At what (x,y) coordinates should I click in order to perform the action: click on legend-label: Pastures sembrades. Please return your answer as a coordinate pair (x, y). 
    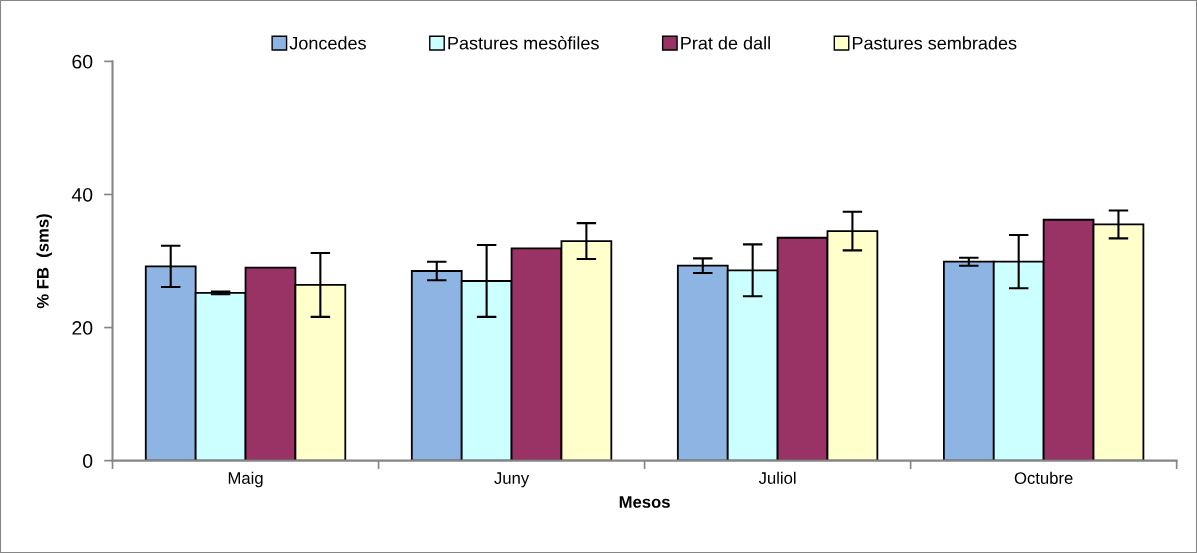
    Looking at the image, I should click on (934, 43).